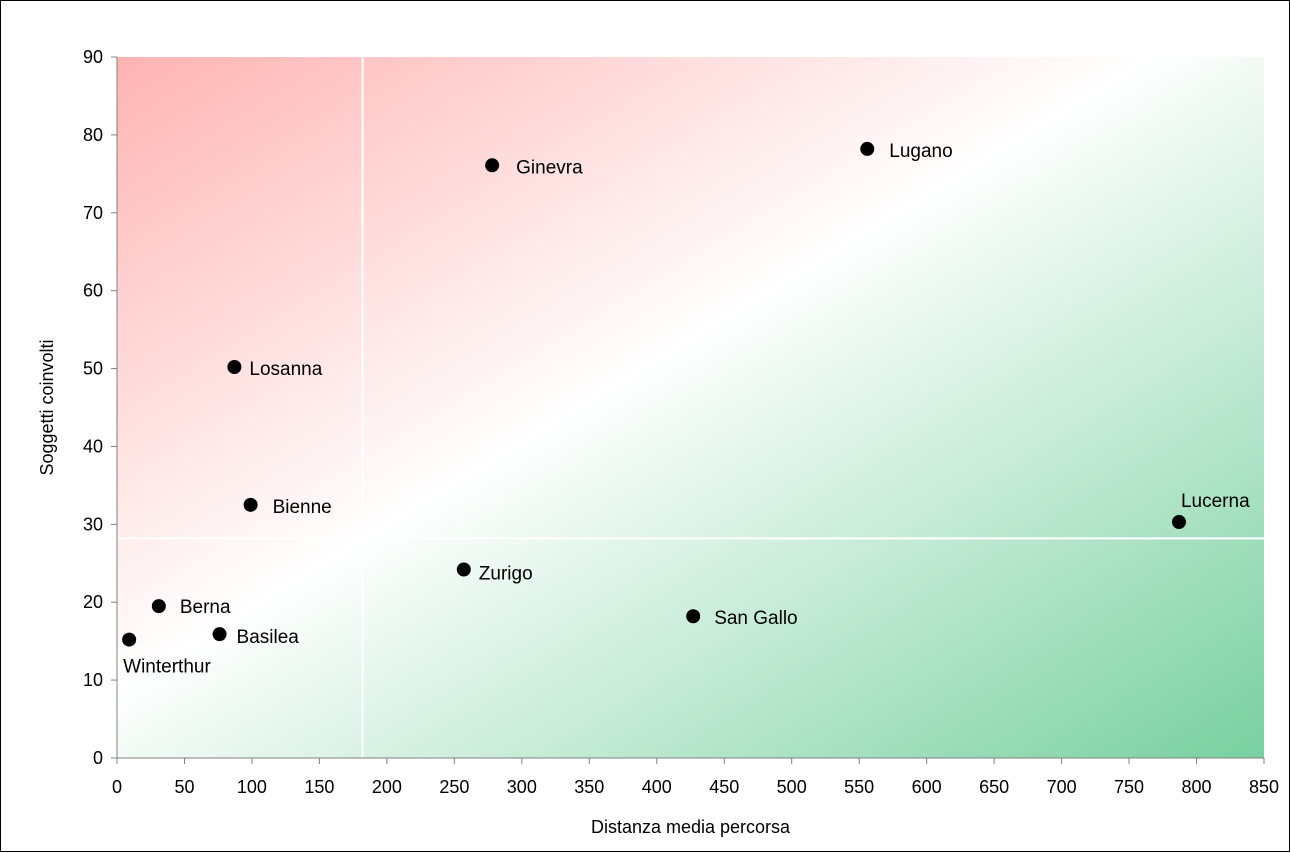 Image resolution: width=1290 pixels, height=853 pixels. What do you see at coordinates (589, 787) in the screenshot?
I see `x-tick-label: 350` at bounding box center [589, 787].